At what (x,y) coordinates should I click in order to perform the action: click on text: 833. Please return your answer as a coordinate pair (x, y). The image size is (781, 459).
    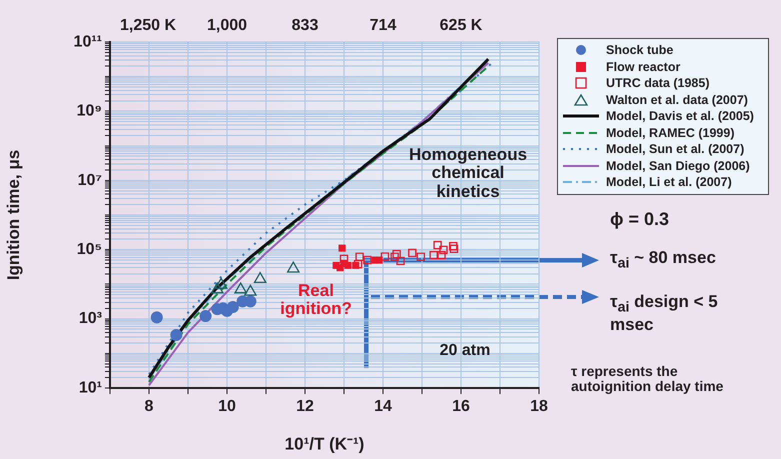
    Looking at the image, I should click on (305, 25).